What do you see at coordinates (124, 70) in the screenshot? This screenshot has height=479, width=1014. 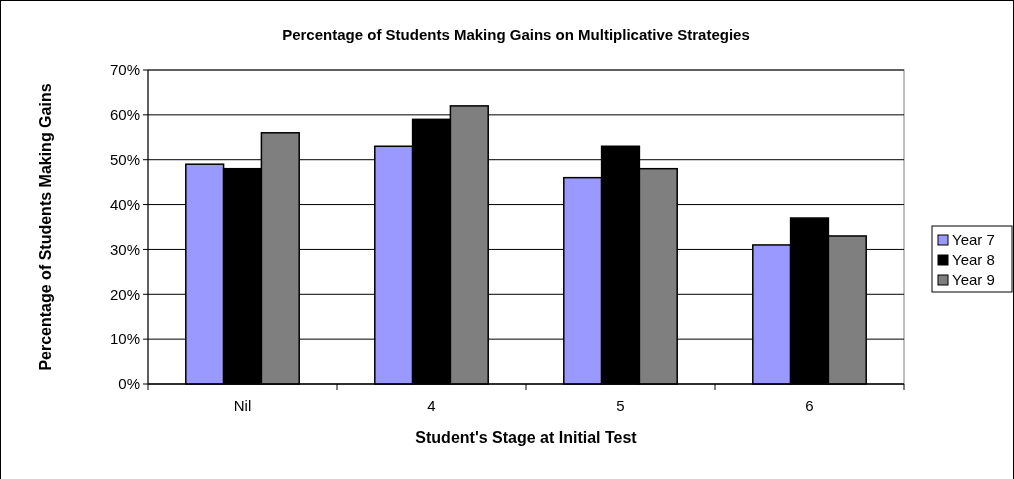 I see `y-tick-label: 70%` at bounding box center [124, 70].